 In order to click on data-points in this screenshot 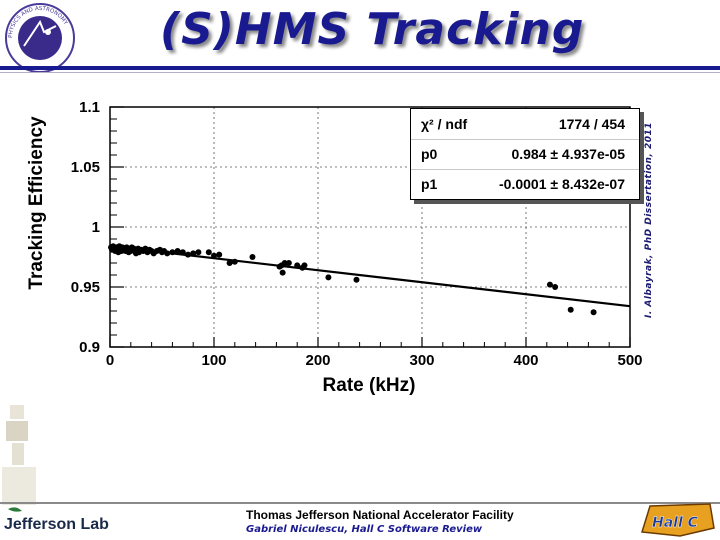, I will do `click(352, 279)`.